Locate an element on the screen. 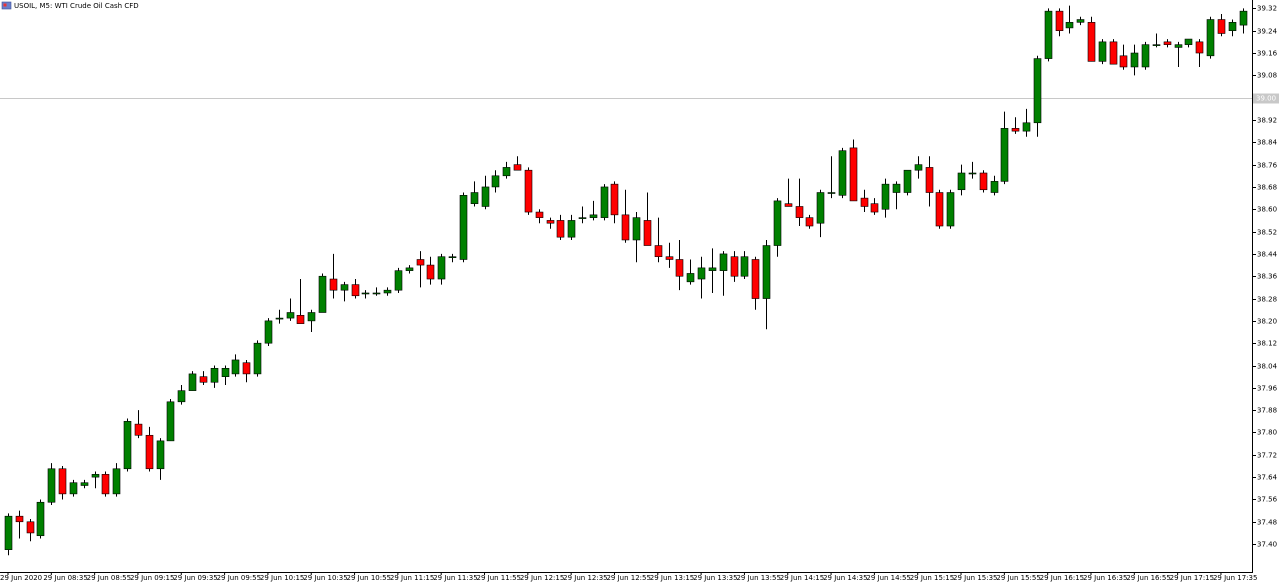 The width and height of the screenshot is (1280, 584). x-tick-label: 29 Jun 15:15 is located at coordinates (932, 578).